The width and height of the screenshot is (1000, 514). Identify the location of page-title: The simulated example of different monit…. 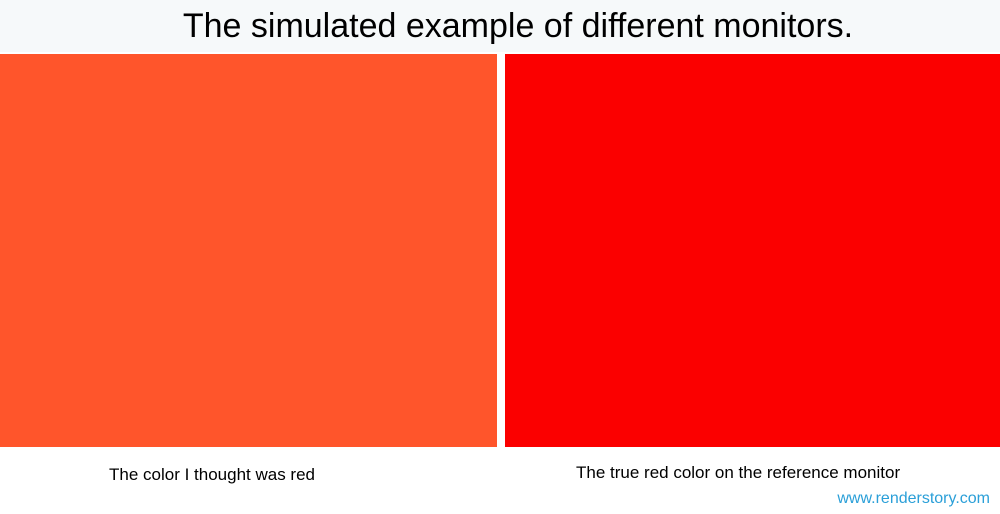
(518, 26).